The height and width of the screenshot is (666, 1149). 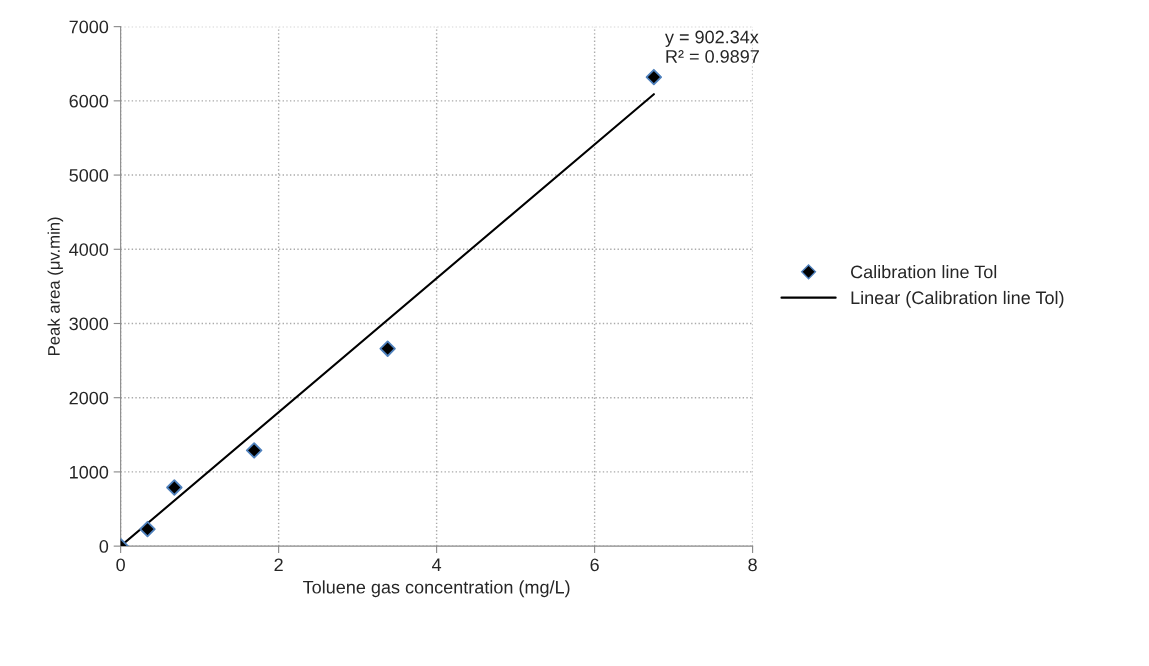 I want to click on y-tick-label: 7000, so click(x=89, y=27).